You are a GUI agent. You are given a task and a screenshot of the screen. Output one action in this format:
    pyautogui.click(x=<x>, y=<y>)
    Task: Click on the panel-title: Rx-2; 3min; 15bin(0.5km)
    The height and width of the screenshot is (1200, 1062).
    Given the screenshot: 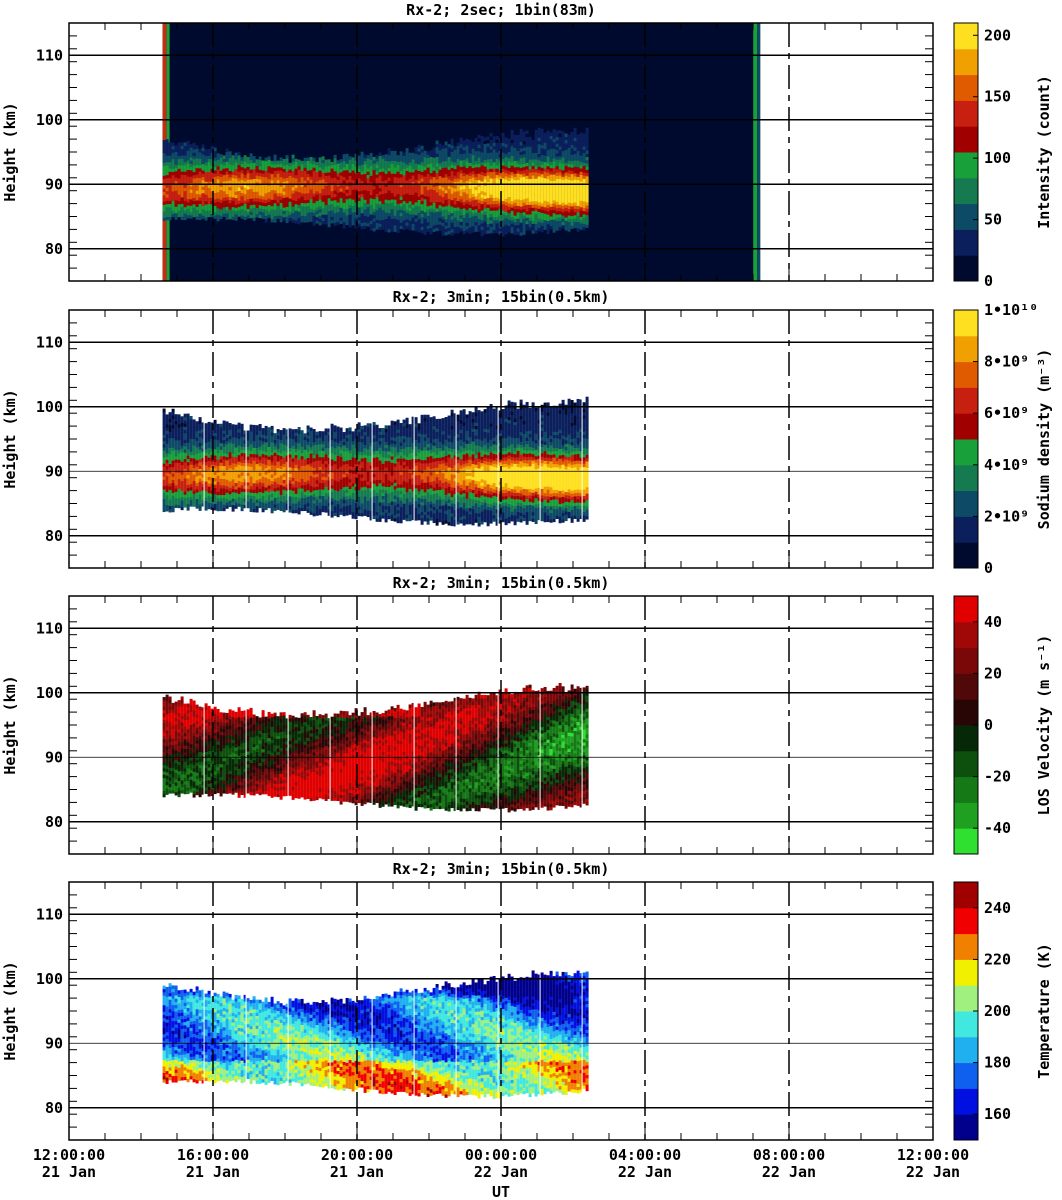 What is the action you would take?
    pyautogui.click(x=501, y=297)
    